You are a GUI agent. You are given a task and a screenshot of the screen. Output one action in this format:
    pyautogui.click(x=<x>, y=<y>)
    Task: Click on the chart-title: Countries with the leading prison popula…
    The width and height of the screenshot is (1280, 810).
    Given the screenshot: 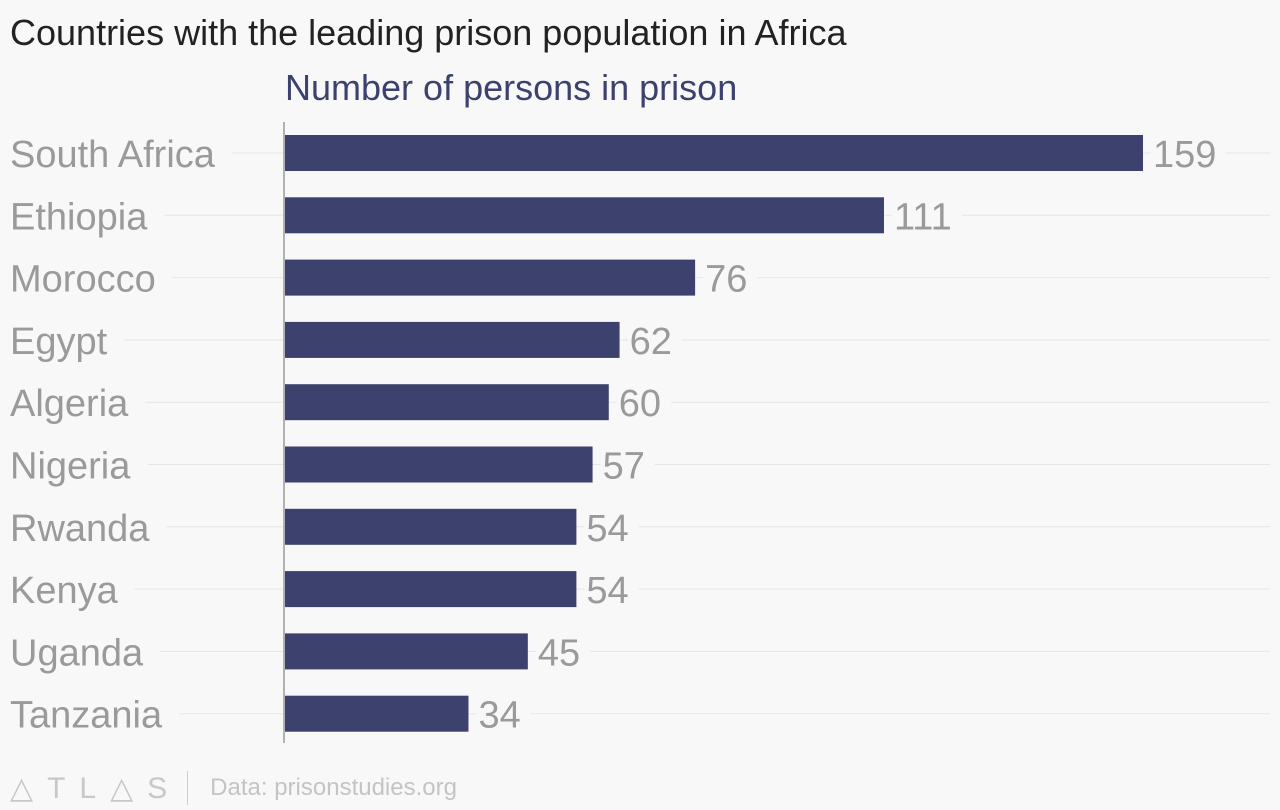 What is the action you would take?
    pyautogui.click(x=428, y=32)
    